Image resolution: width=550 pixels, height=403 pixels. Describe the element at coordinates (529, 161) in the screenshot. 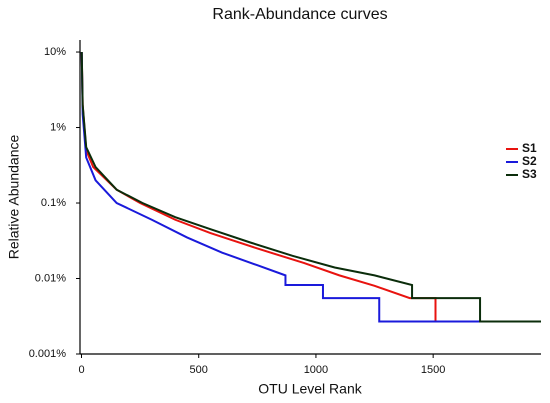

I see `legend-label: S2` at that location.